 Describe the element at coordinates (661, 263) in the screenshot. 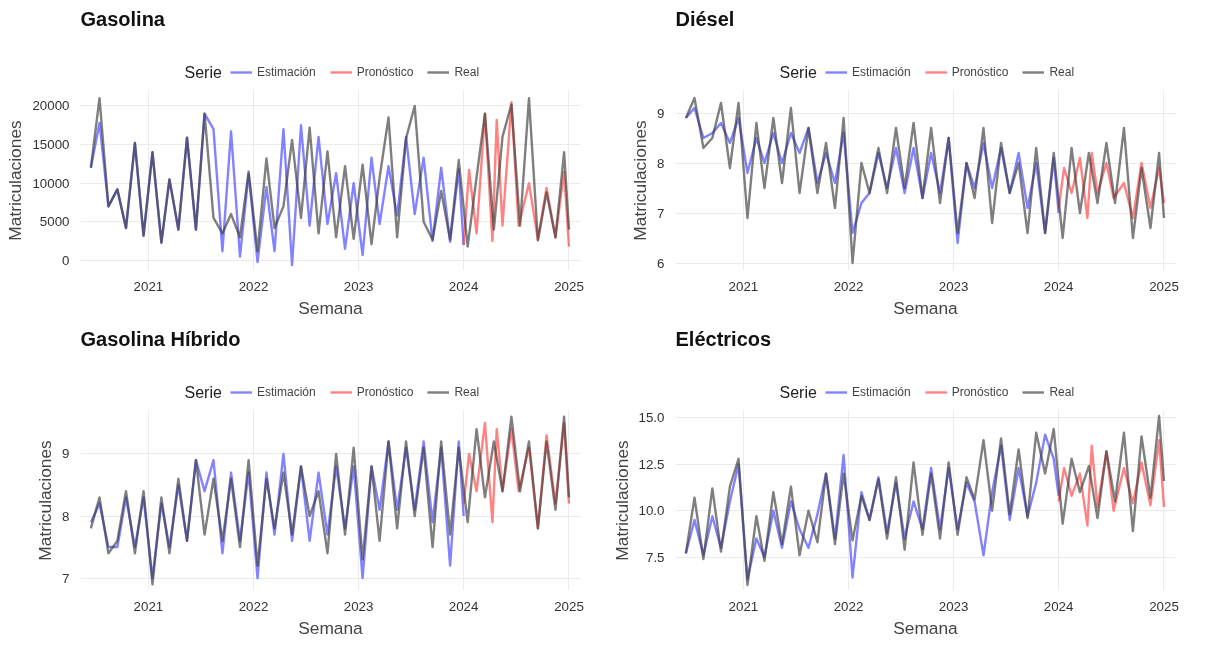

I see `y-tick-label: 6` at that location.